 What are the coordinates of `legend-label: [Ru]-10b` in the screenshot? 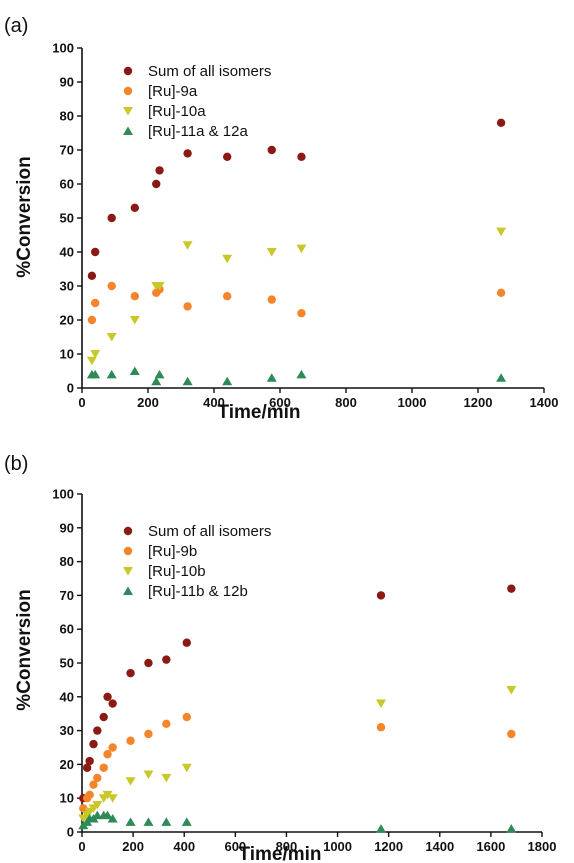 It's located at (177, 571).